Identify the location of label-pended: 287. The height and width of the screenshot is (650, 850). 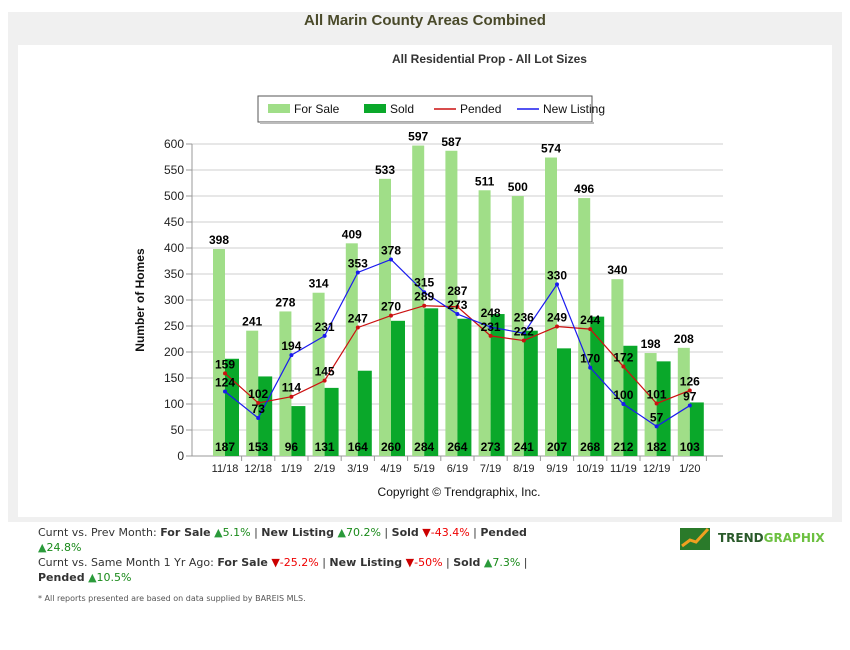
(457, 291).